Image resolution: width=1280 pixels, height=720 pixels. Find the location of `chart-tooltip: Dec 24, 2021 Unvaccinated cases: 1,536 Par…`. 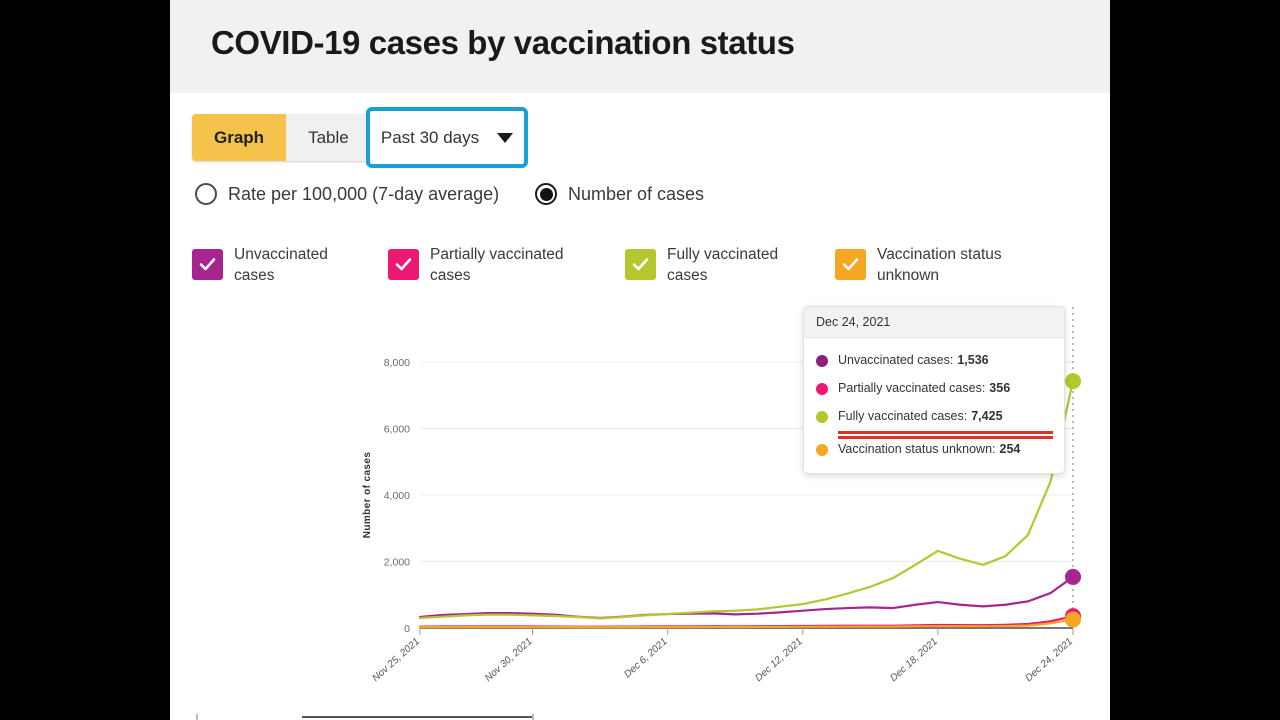

chart-tooltip: Dec 24, 2021 Unvaccinated cases: 1,536 Par… is located at coordinates (934, 390).